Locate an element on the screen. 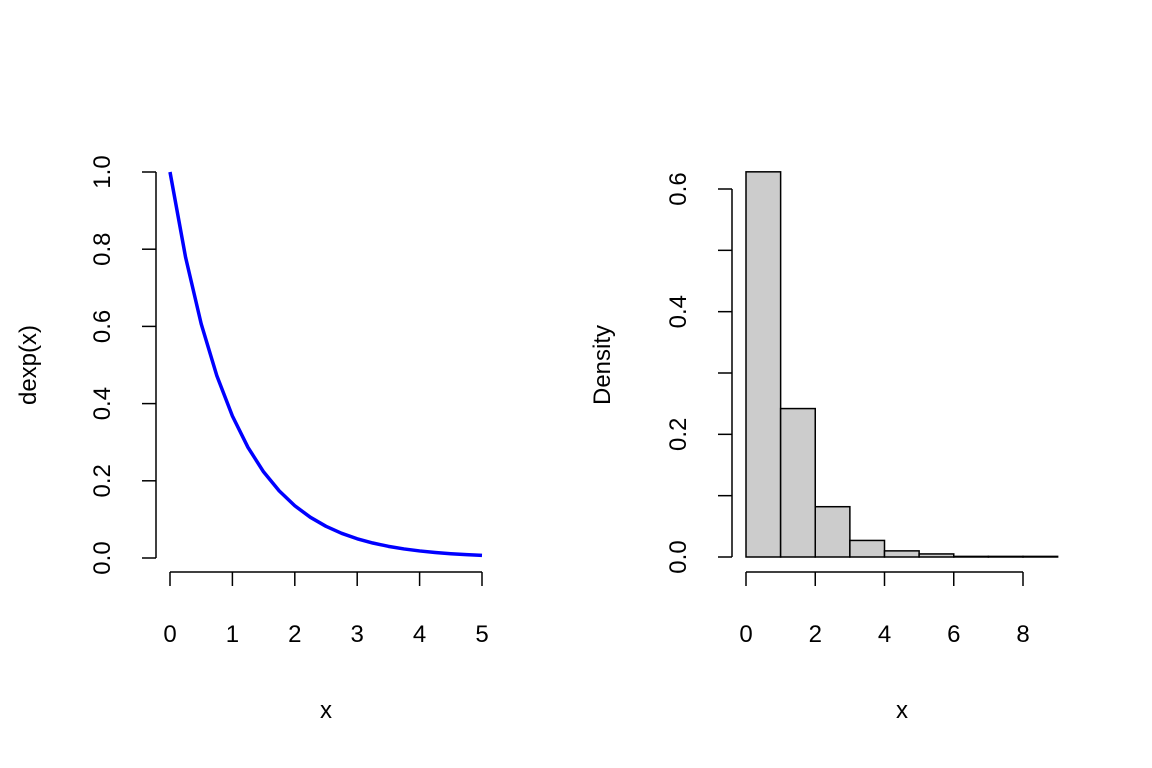 Image resolution: width=1152 pixels, height=768 pixels. left-y-axis-title: dexp(x) is located at coordinates (28, 365).